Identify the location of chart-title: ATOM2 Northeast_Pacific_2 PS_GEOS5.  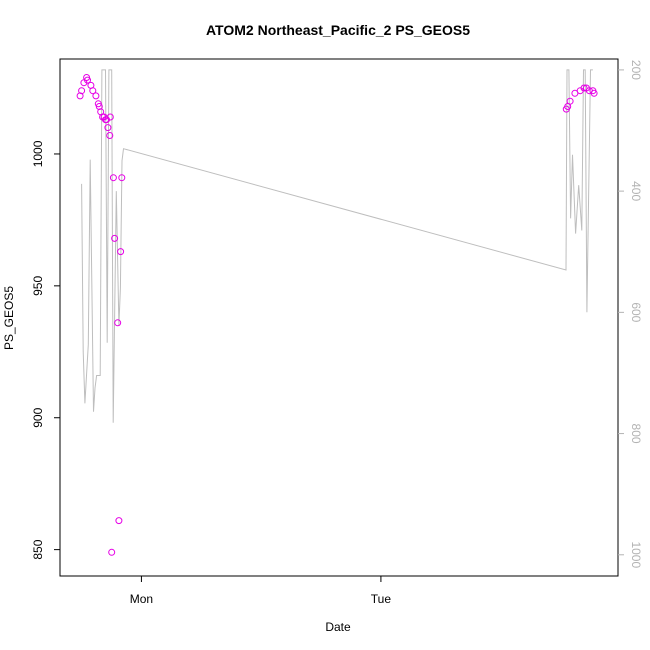
(338, 30).